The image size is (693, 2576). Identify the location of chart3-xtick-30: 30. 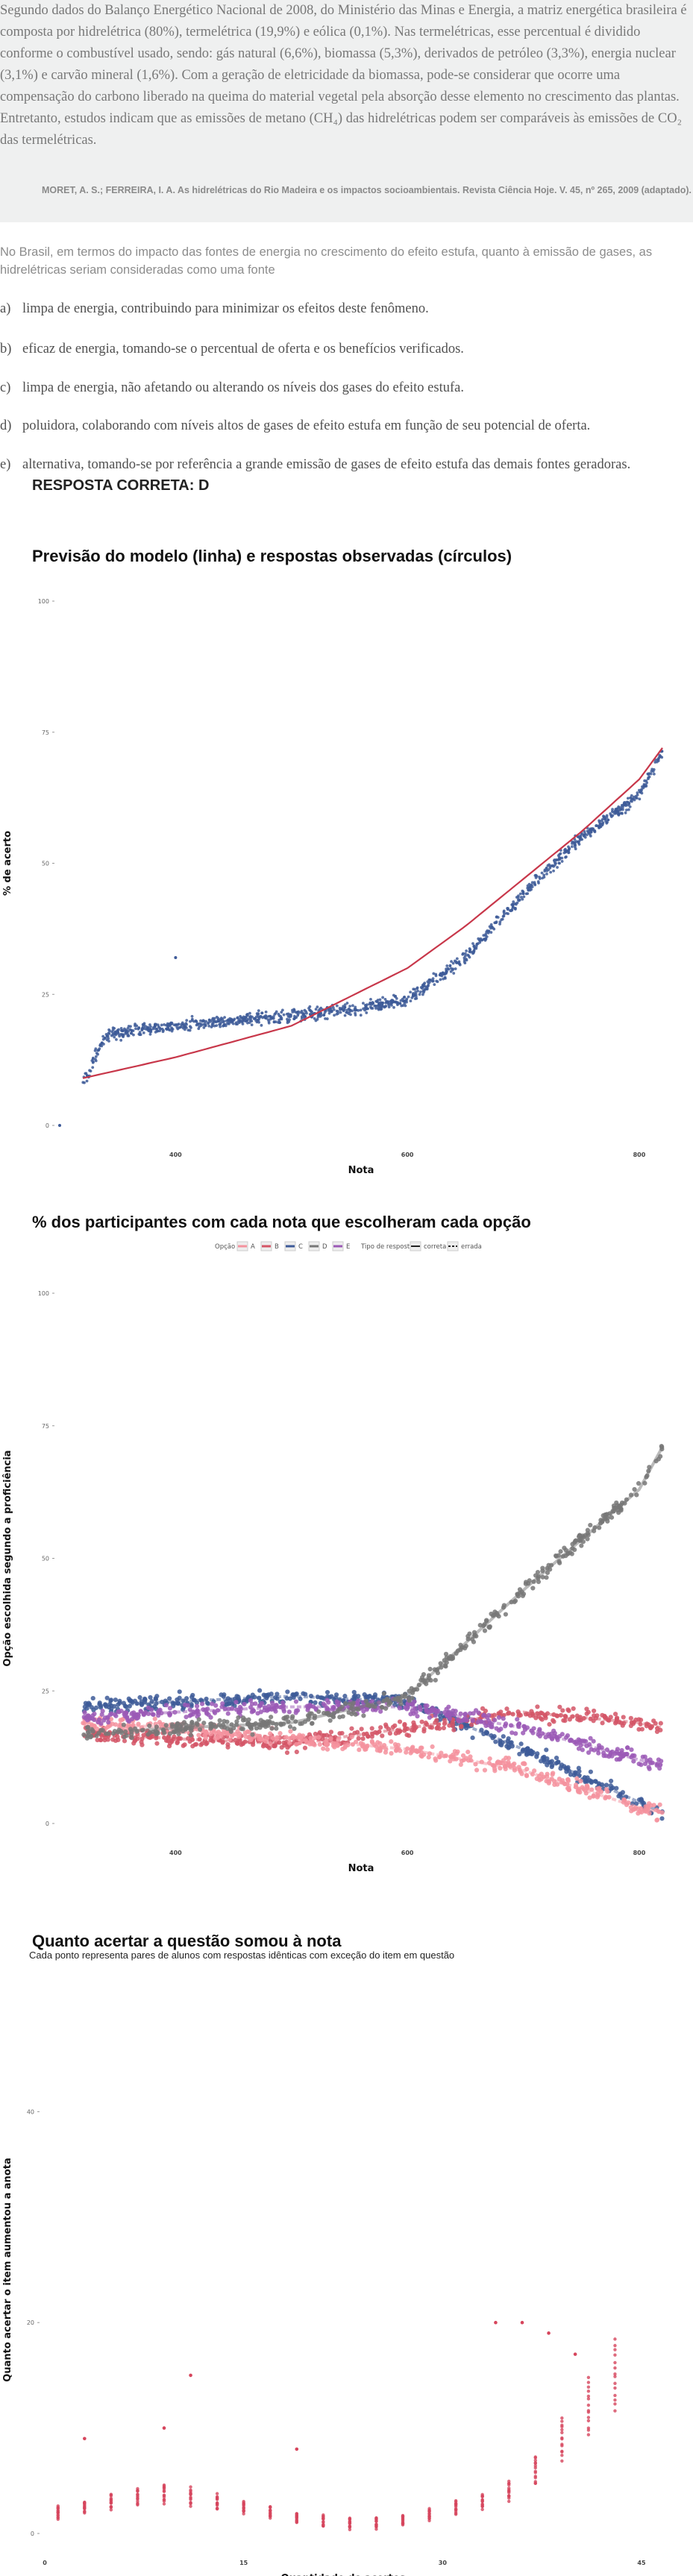
(444, 2563).